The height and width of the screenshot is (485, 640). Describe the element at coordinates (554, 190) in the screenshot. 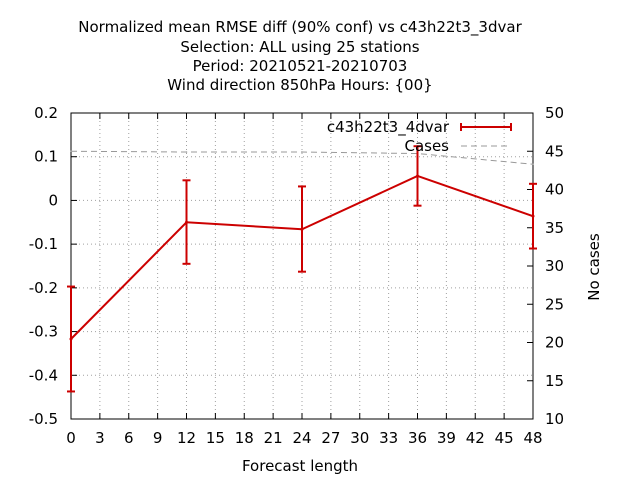

I see `y2-tick-label-6: 40` at that location.